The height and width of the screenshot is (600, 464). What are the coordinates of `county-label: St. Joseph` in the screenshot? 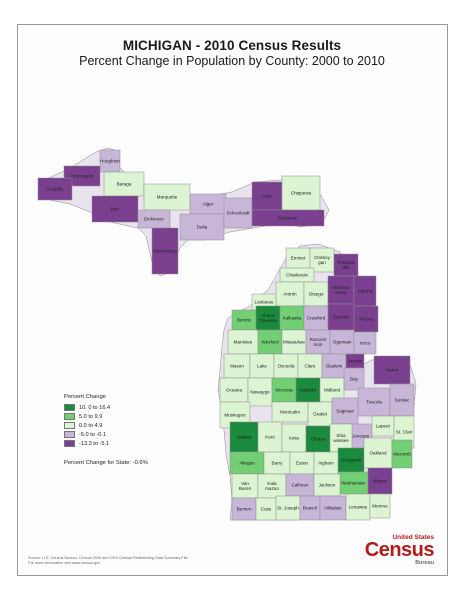 It's located at (288, 508).